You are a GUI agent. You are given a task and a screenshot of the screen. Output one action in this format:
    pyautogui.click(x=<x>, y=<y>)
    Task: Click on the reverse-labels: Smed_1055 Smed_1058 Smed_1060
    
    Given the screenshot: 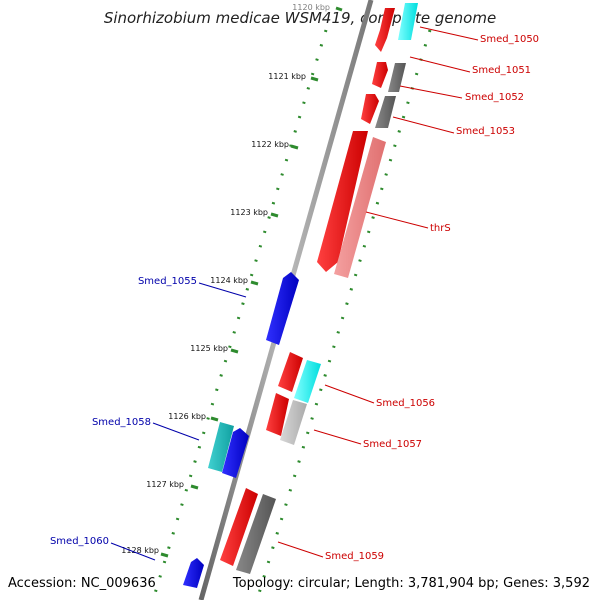 What is the action you would take?
    pyautogui.click(x=123, y=411)
    